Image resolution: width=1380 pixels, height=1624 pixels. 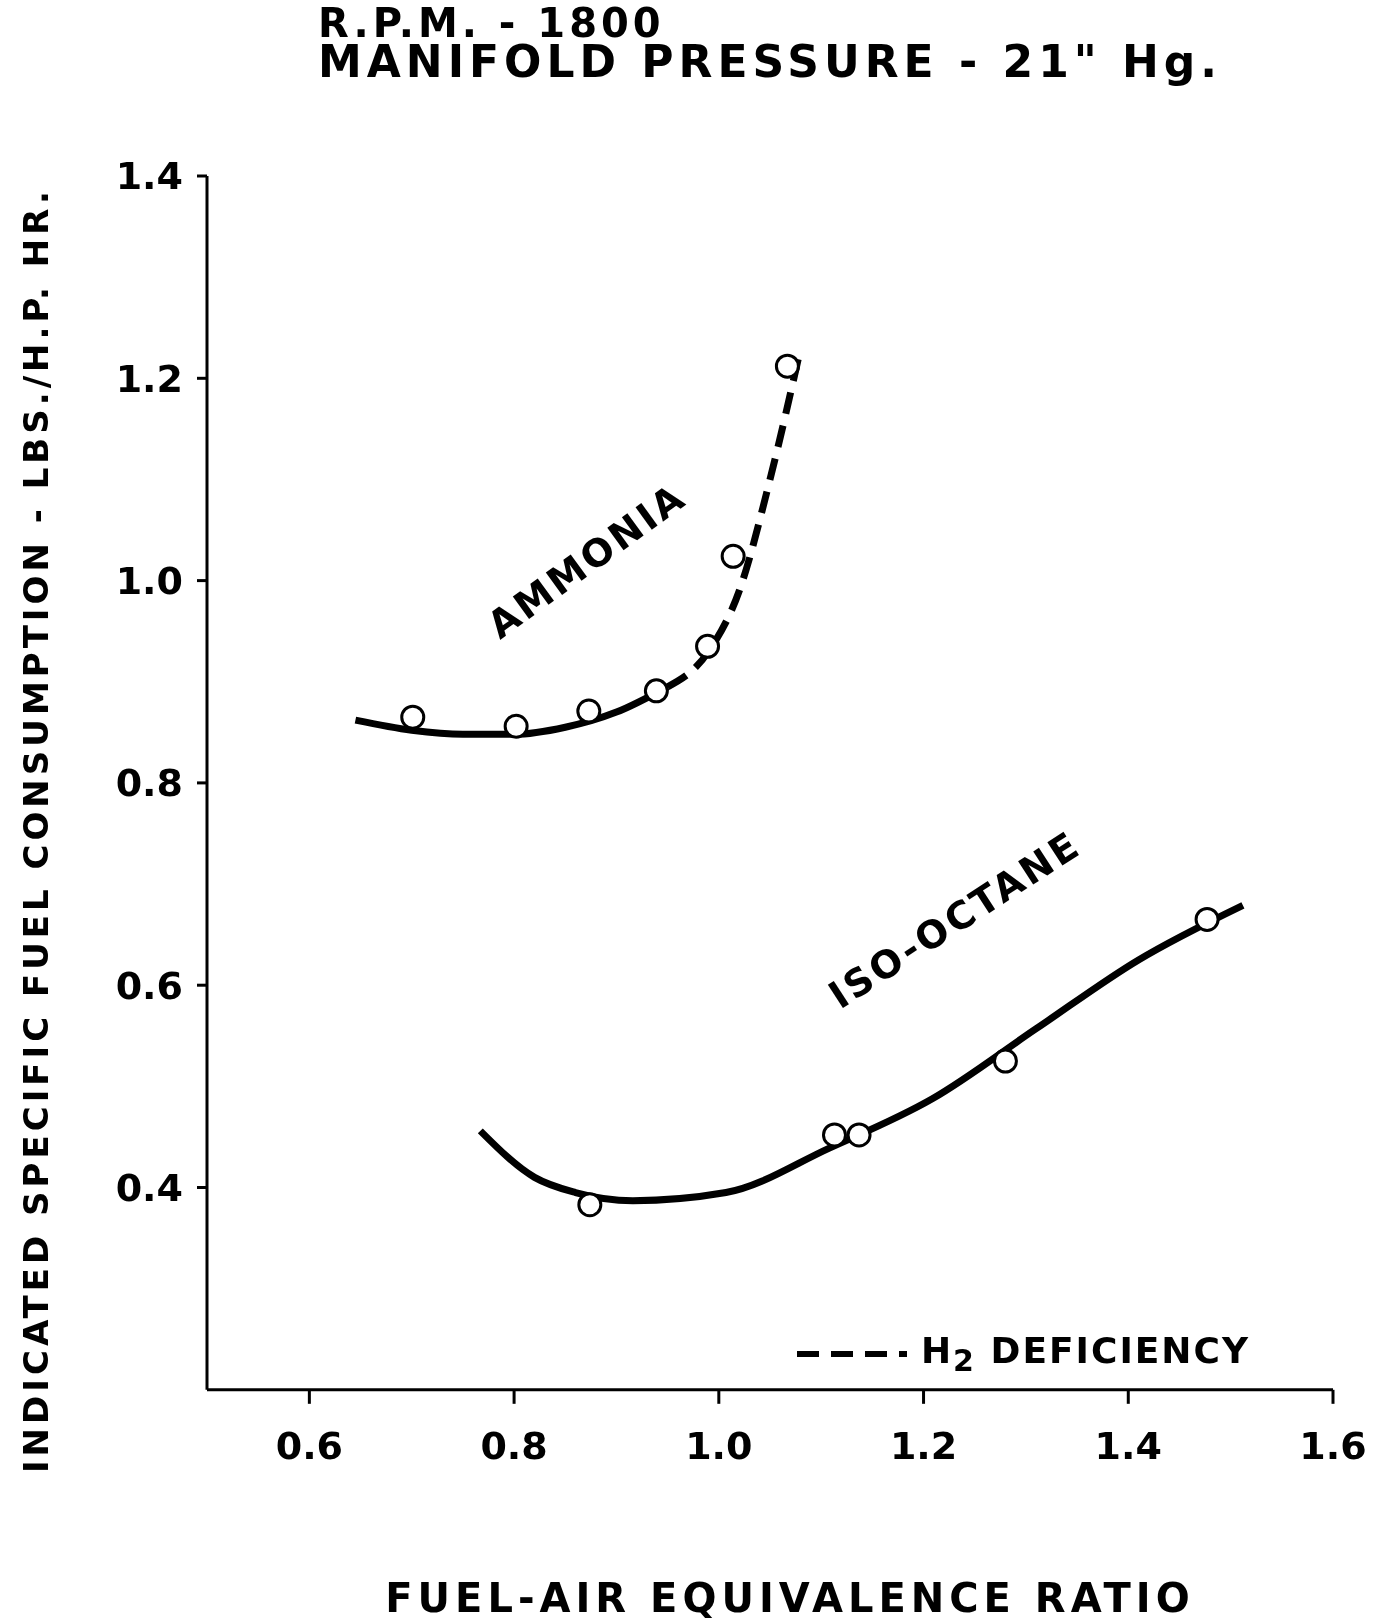 What do you see at coordinates (149, 985) in the screenshot?
I see `y-tick-label: 0.6` at bounding box center [149, 985].